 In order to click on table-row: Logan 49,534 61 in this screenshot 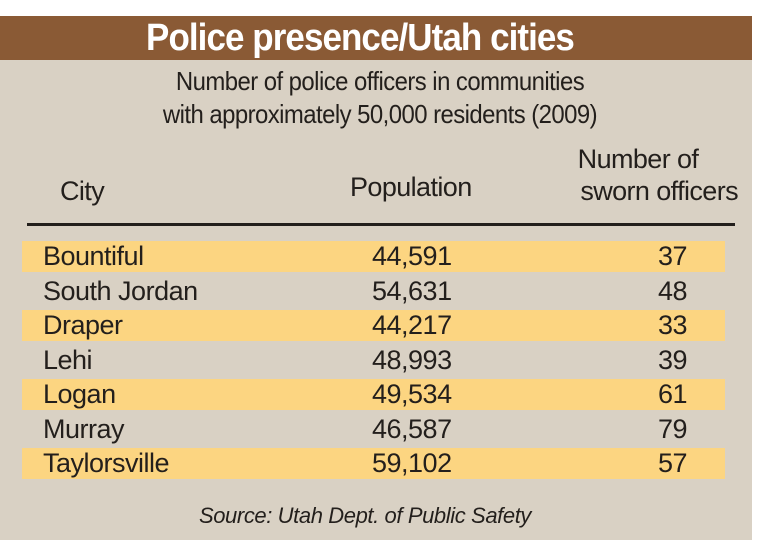, I will do `click(373, 394)`.